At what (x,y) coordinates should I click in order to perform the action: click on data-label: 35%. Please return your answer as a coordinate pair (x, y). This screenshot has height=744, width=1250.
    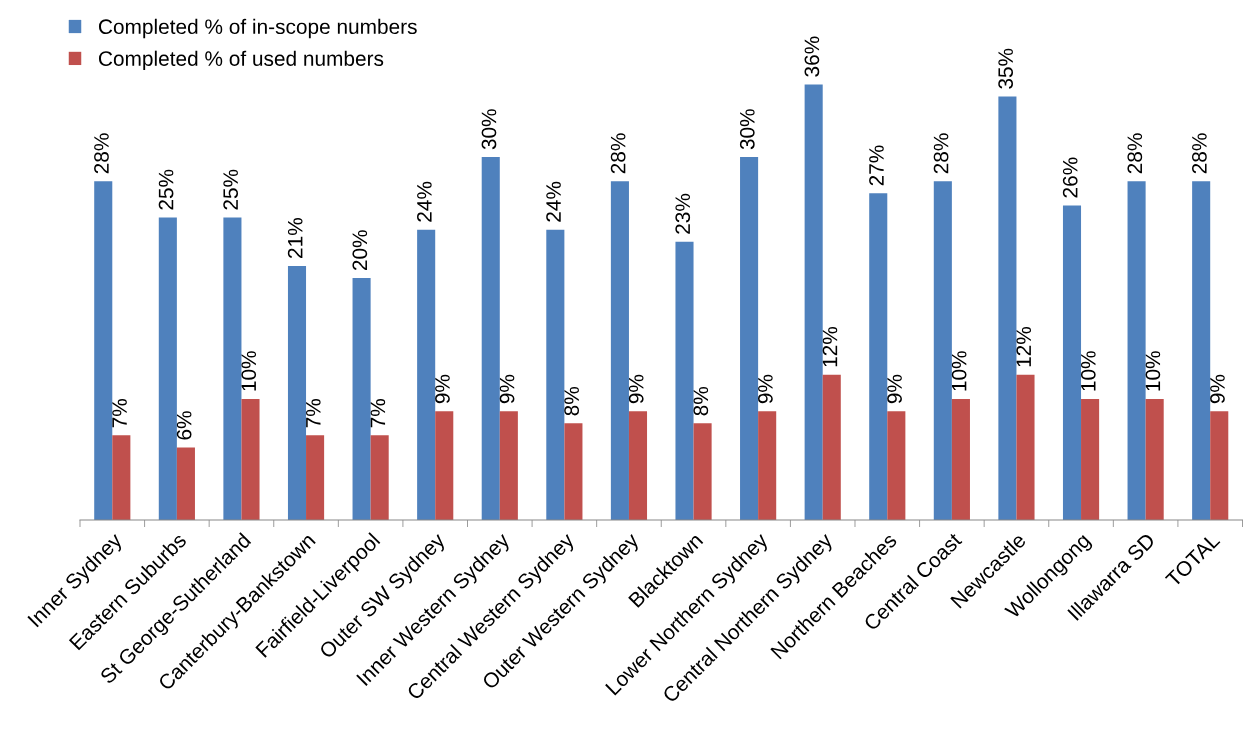
    Looking at the image, I should click on (1006, 68).